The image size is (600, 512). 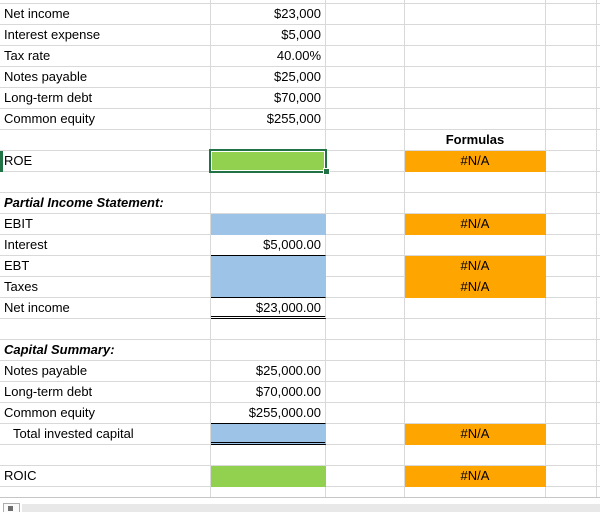 What do you see at coordinates (268, 56) in the screenshot?
I see `tax-rate-value-cell: 40.00%` at bounding box center [268, 56].